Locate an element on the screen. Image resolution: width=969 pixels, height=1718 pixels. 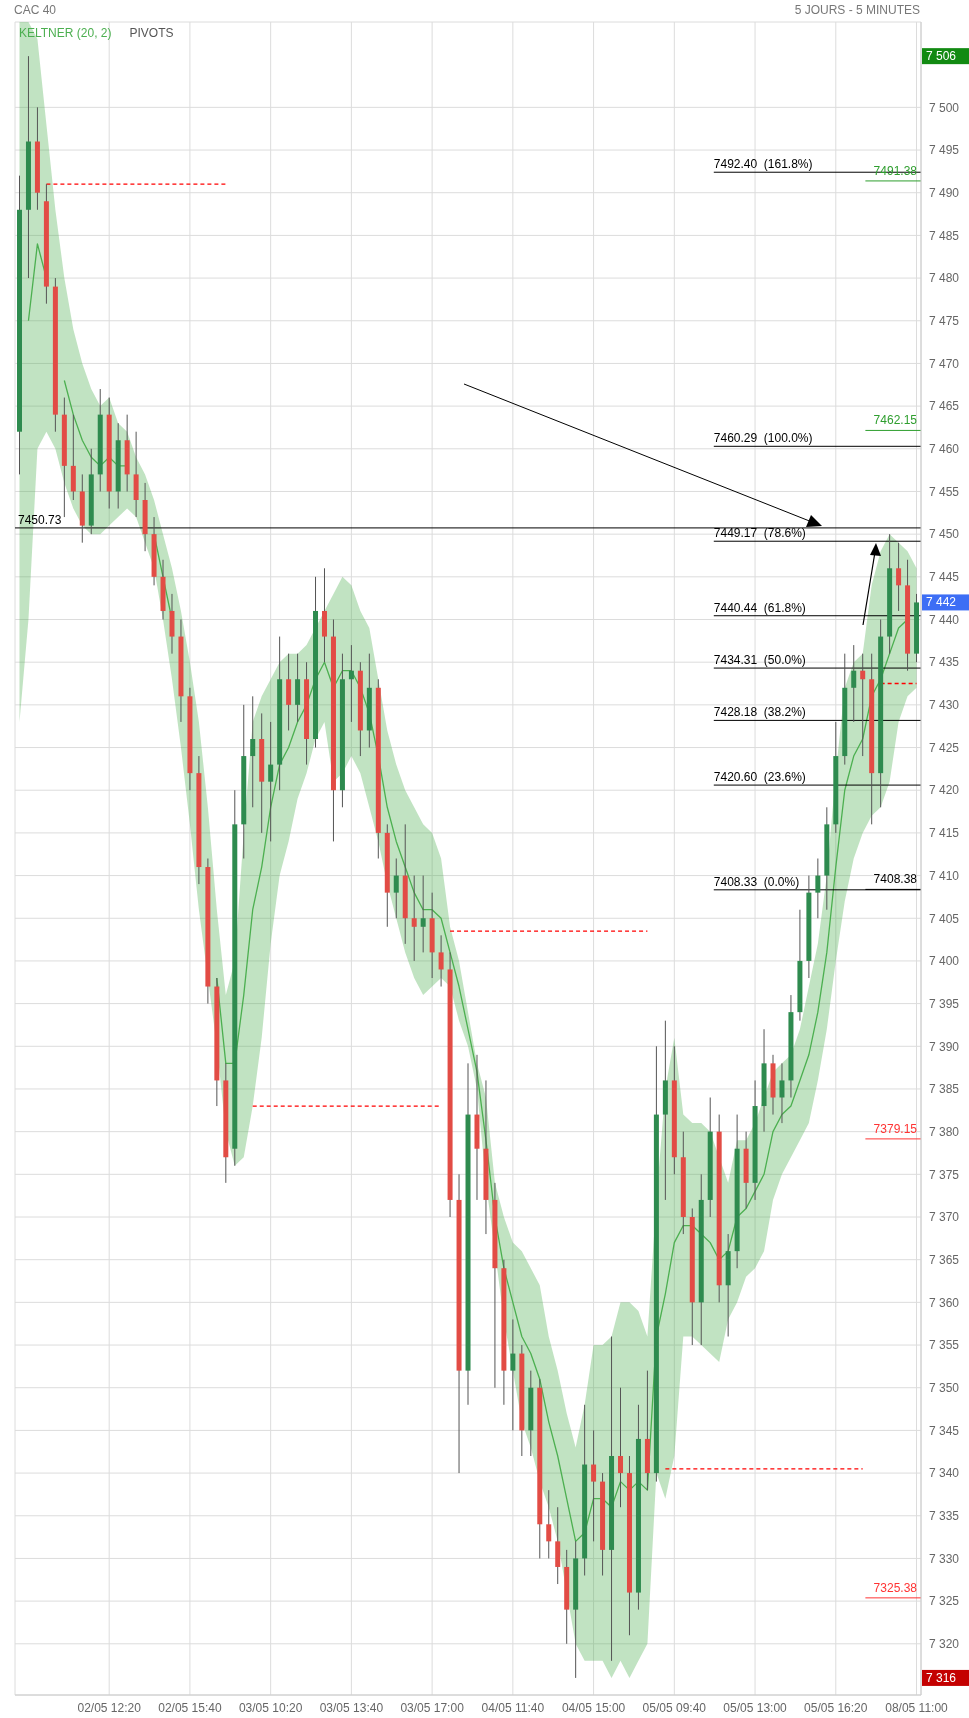
x-tick-label: 04/05 11:40 is located at coordinates (513, 1707).